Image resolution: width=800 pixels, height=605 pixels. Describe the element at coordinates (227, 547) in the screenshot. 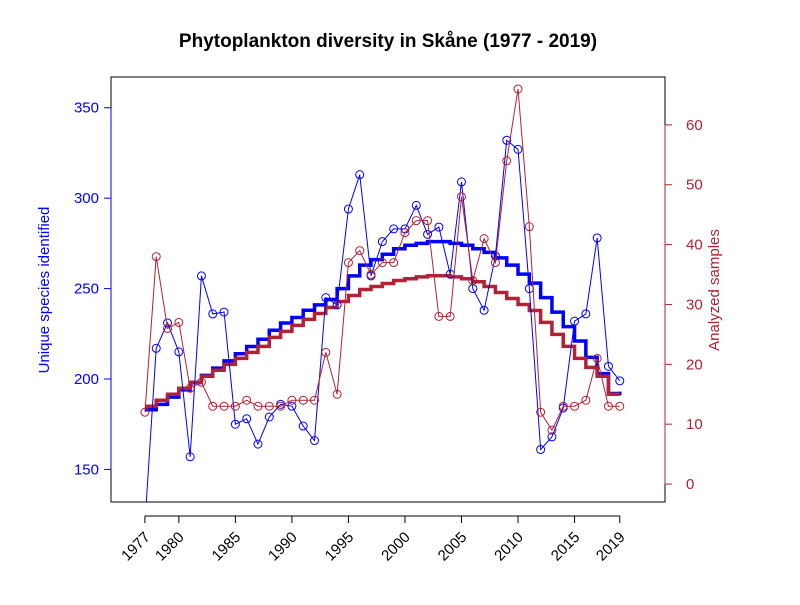

I see `x-tick-label: 1985` at that location.